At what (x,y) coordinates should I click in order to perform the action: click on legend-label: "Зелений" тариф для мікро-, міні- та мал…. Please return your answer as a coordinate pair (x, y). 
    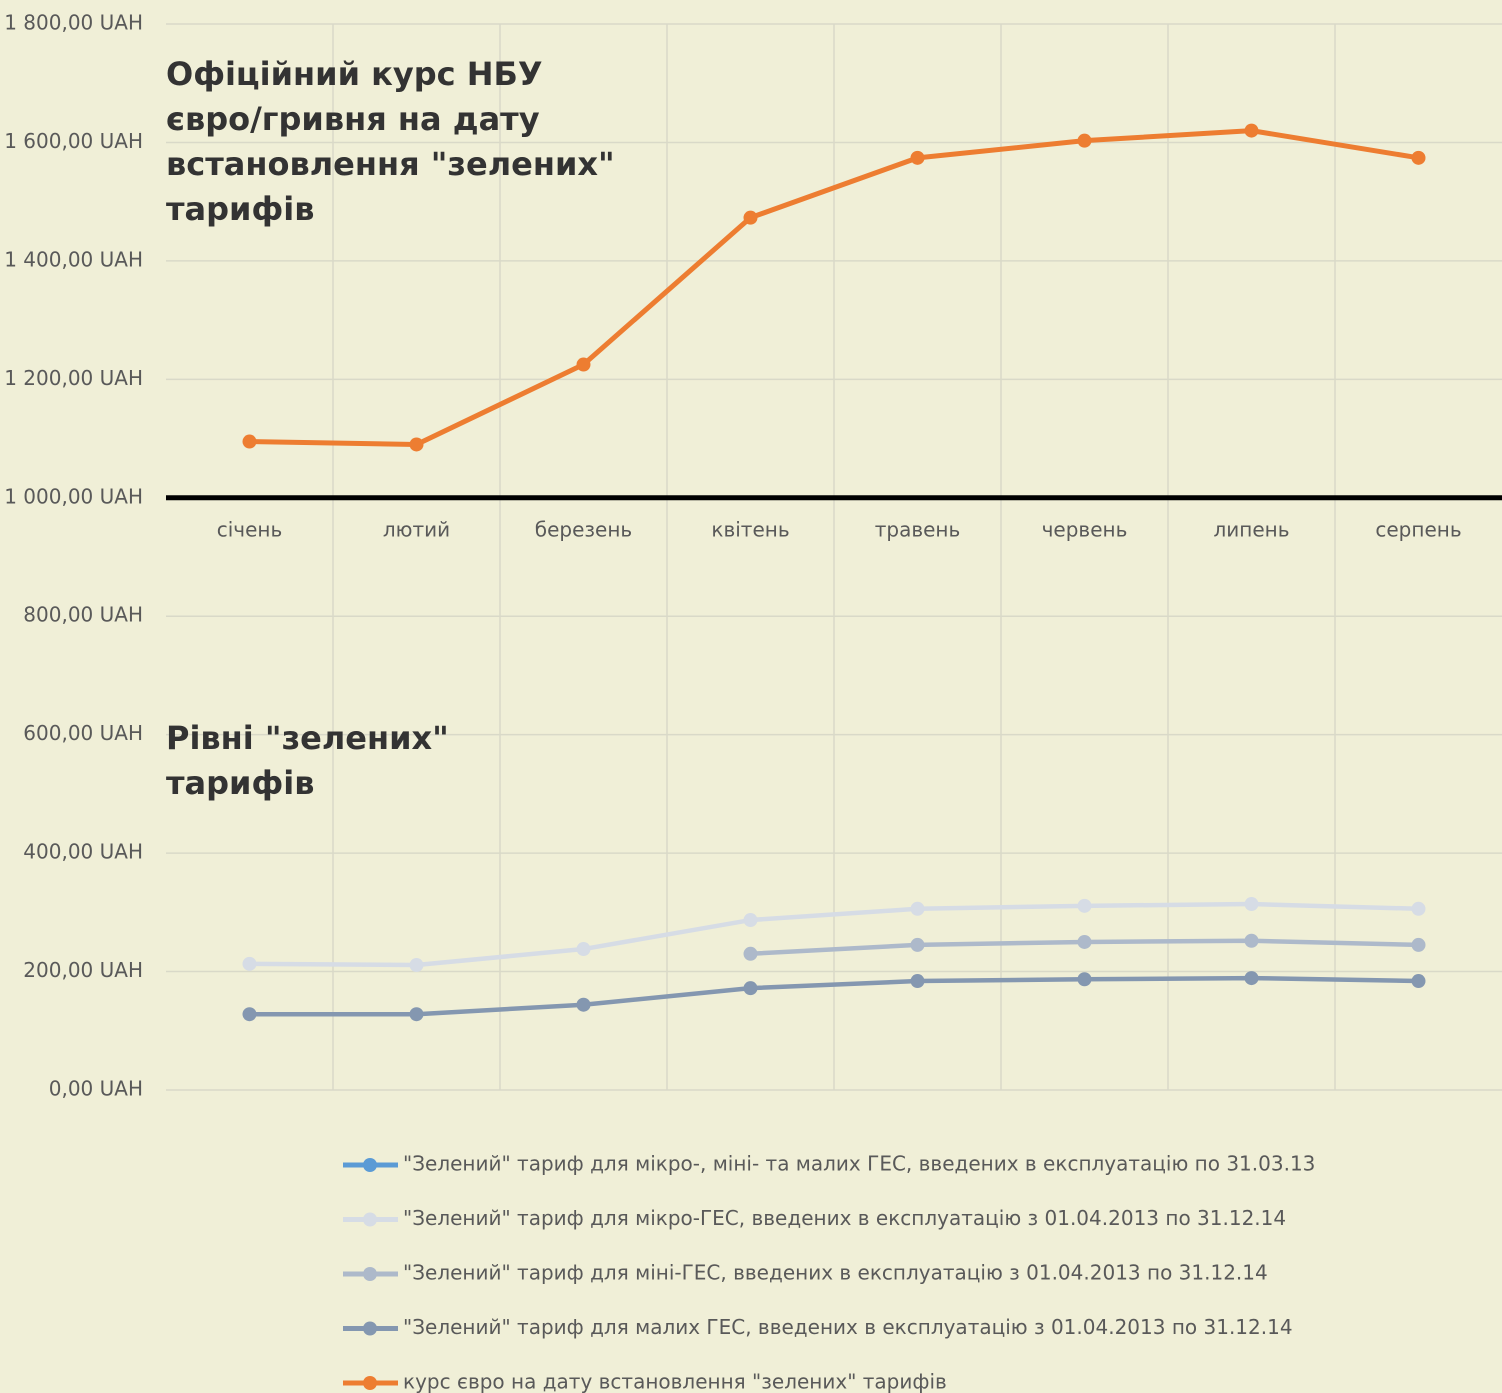
    Looking at the image, I should click on (859, 1164).